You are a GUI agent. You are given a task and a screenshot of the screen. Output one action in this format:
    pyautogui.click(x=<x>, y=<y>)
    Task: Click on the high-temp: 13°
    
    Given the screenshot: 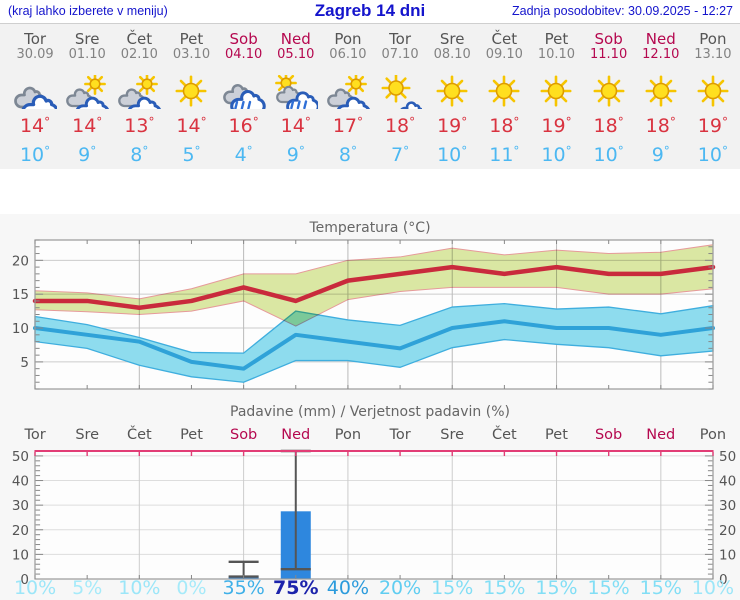 What is the action you would take?
    pyautogui.click(x=139, y=125)
    